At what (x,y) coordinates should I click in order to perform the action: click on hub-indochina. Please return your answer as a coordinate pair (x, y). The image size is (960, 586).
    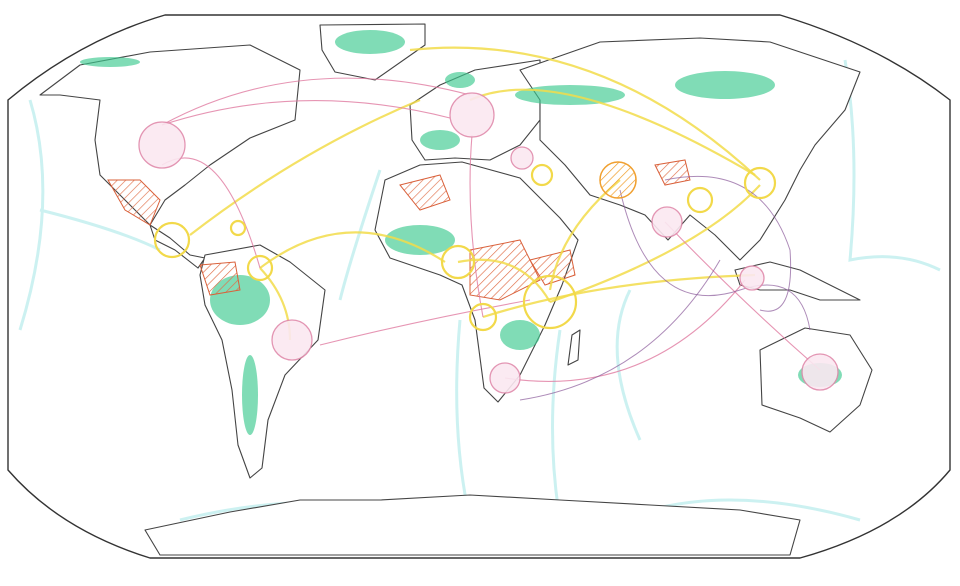
    Looking at the image, I should click on (700, 200).